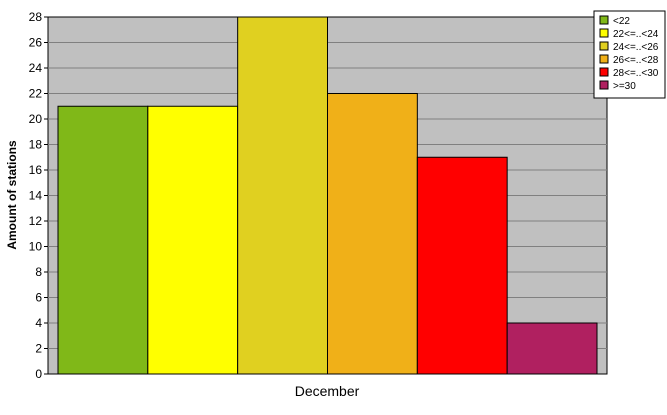 Image resolution: width=667 pixels, height=415 pixels. What do you see at coordinates (636, 47) in the screenshot?
I see `legend-label: 24<=..<26` at bounding box center [636, 47].